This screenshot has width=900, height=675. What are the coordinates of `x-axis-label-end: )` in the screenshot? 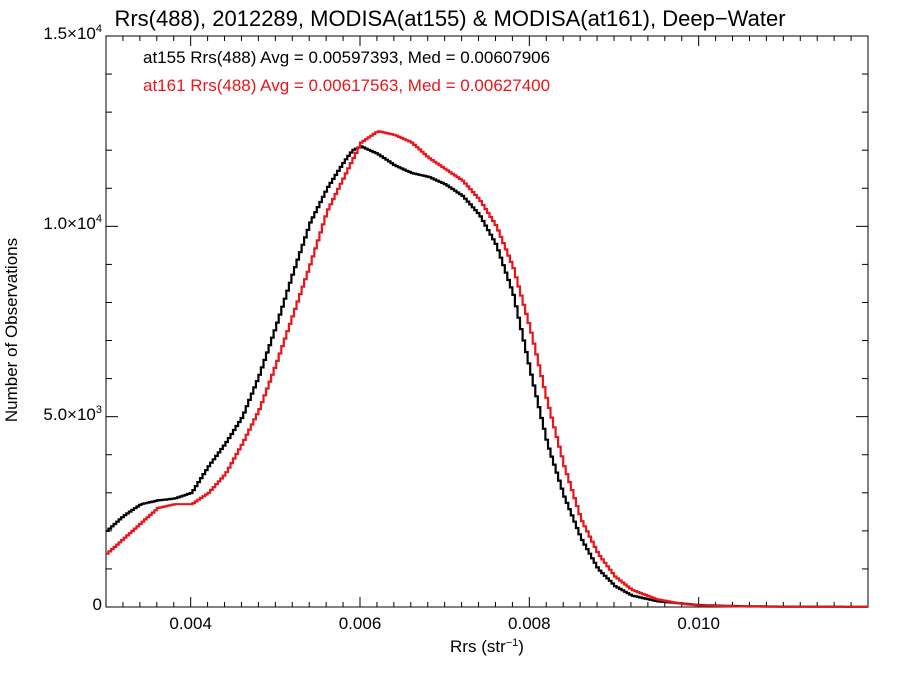 It's located at (521, 646).